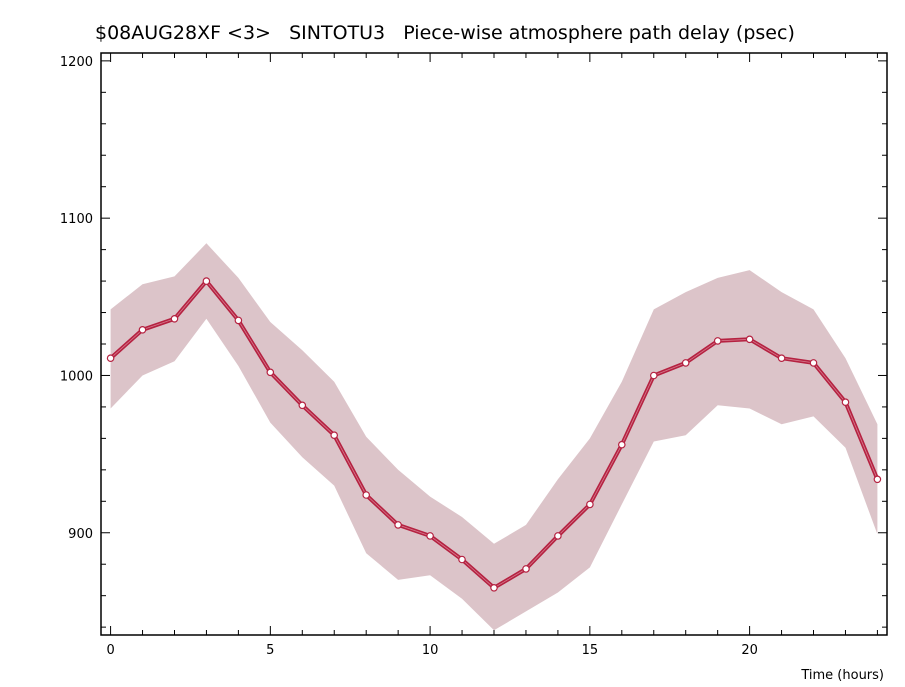 Image resolution: width=905 pixels, height=687 pixels. I want to click on y-tick-label: 900, so click(80, 534).